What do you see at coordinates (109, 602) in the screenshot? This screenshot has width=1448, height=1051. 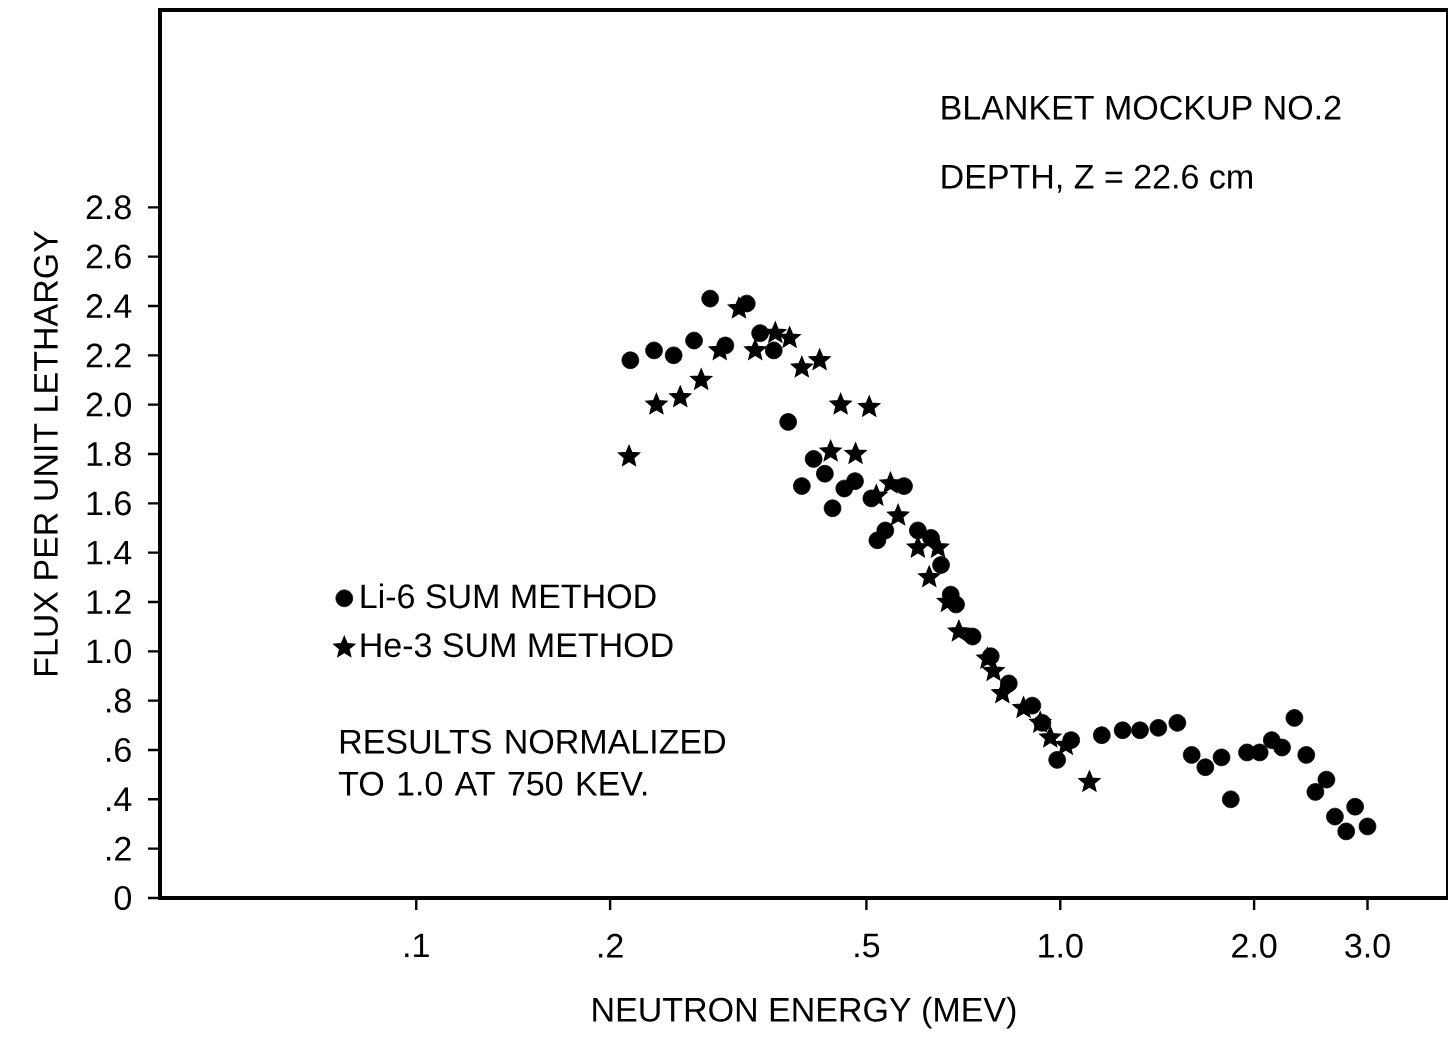 I see `y-tick-label: 1.2` at bounding box center [109, 602].